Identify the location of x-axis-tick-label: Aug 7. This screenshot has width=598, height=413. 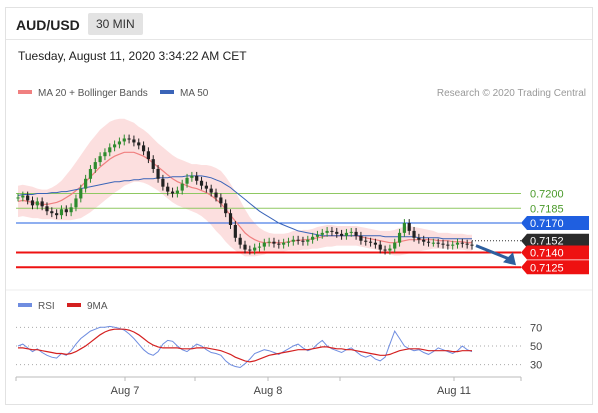
(125, 391).